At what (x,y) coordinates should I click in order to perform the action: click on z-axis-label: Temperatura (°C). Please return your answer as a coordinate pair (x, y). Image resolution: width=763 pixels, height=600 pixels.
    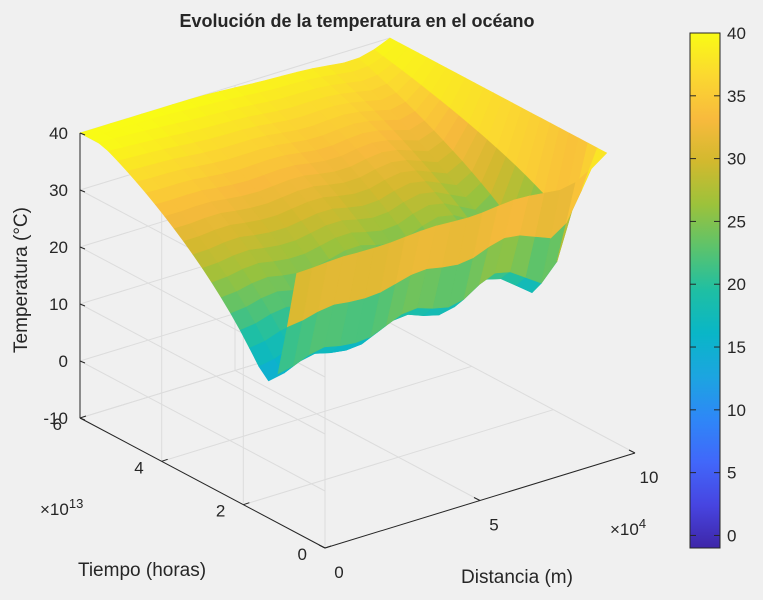
    Looking at the image, I should click on (21, 280).